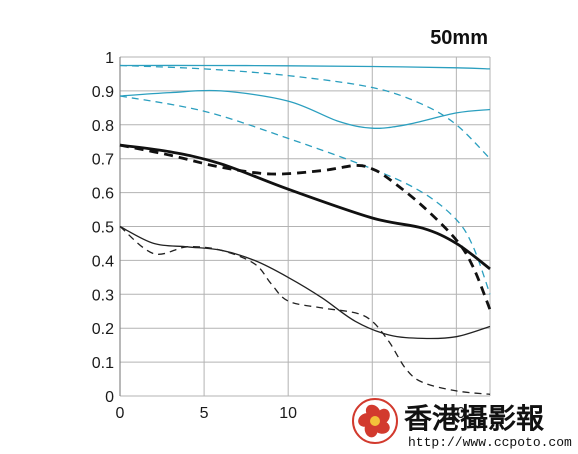 This screenshot has width=578, height=454. I want to click on y-tick-label: 0.9, so click(103, 92).